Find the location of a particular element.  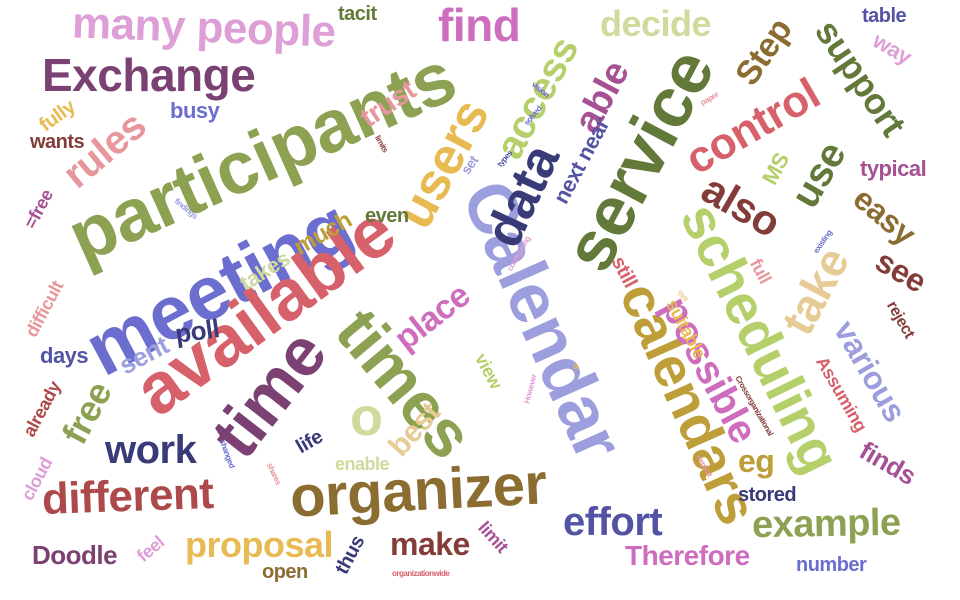

word: place is located at coordinates (432, 317).